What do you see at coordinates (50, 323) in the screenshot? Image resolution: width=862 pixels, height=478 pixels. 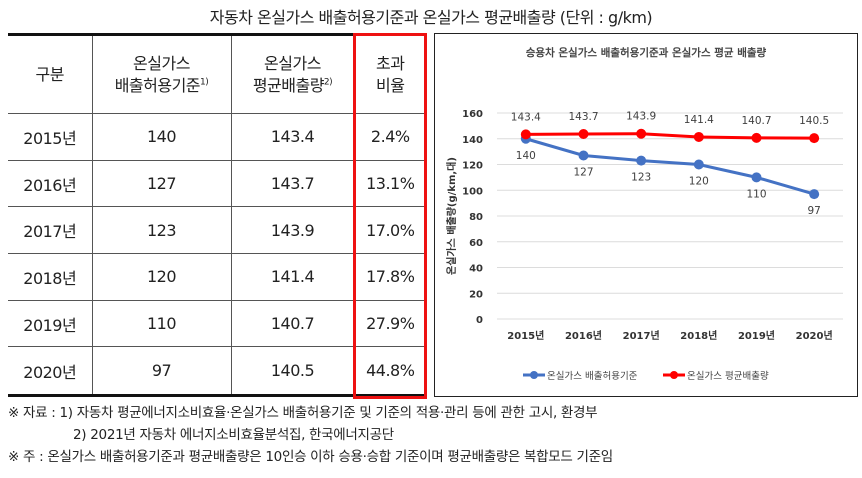 I see `cell-year: 2019년` at bounding box center [50, 323].